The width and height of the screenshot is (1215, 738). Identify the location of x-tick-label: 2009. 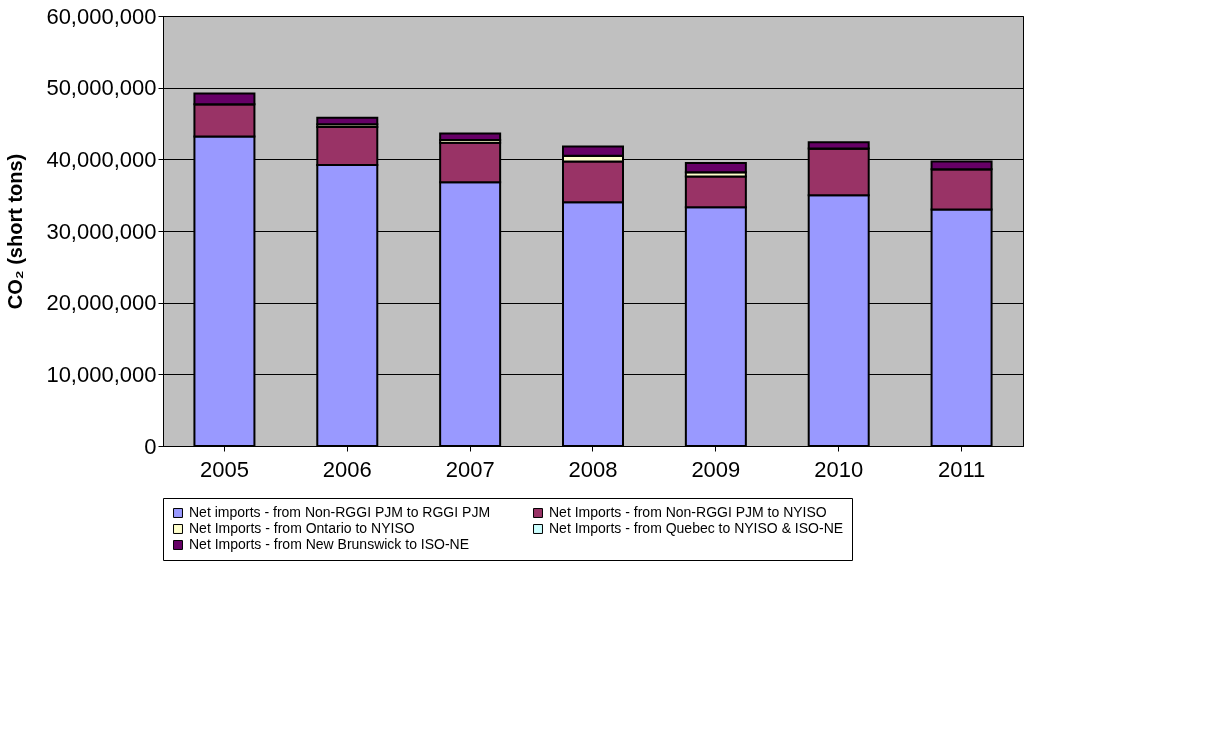
(716, 469).